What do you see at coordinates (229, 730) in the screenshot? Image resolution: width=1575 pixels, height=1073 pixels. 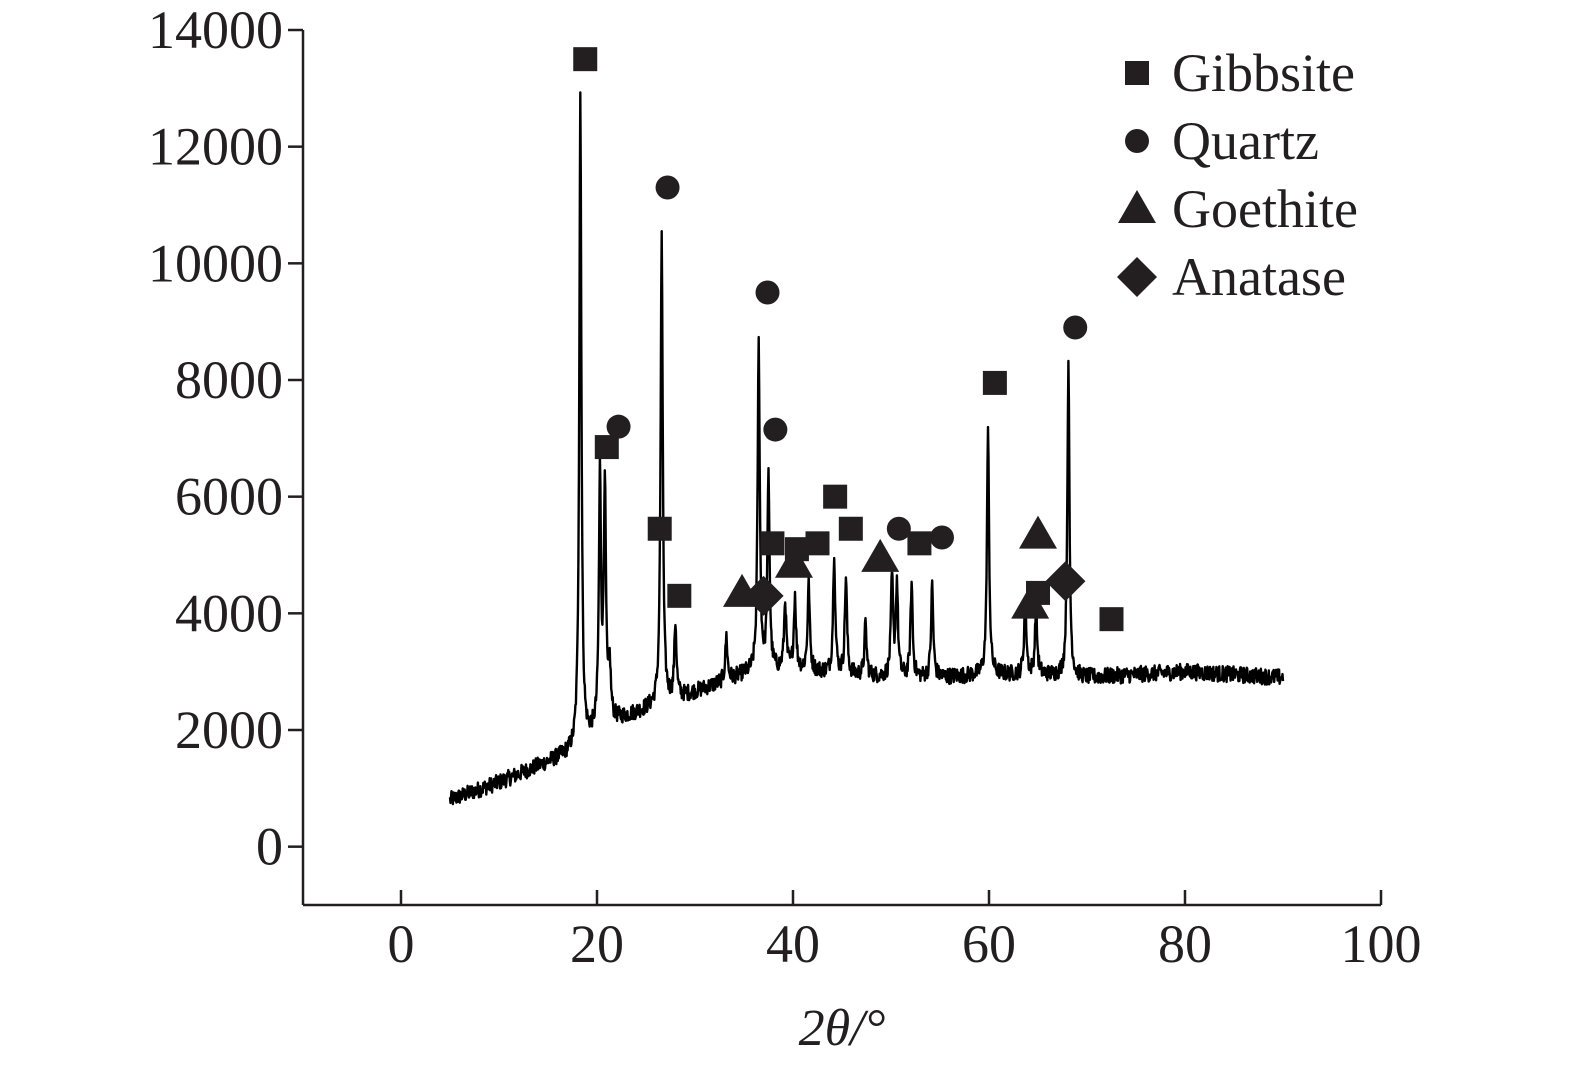 I see `y-tick-label: 2000` at bounding box center [229, 730].